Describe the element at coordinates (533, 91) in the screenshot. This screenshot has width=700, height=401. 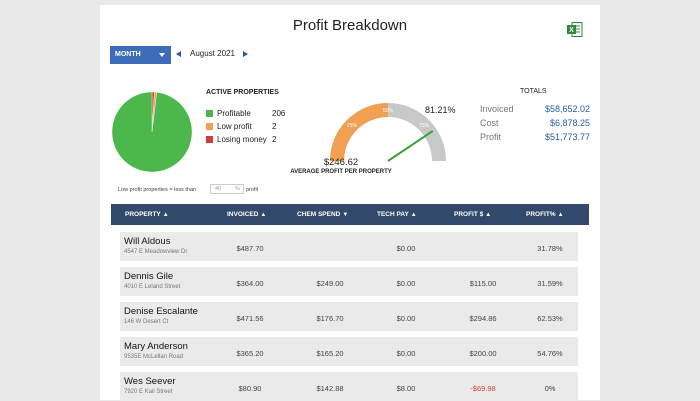
I see `totals-title: TOTALS` at that location.